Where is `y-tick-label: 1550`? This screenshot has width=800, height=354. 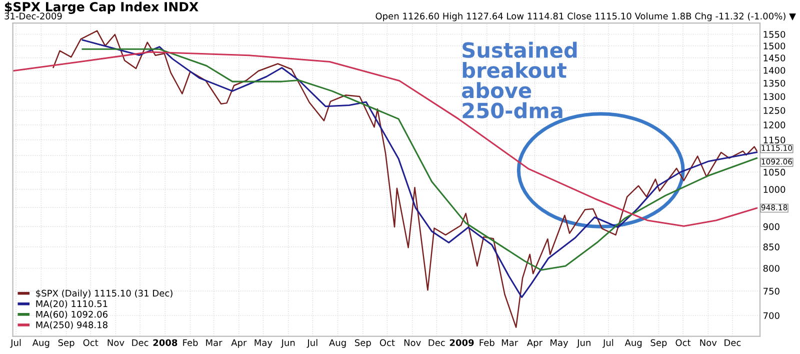
y-tick-label: 1550 is located at coordinates (775, 34).